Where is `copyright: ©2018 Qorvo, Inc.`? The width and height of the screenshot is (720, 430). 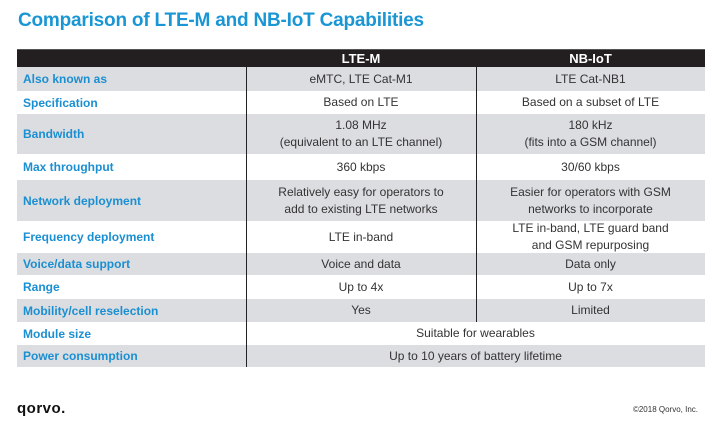 copyright: ©2018 Qorvo, Inc. is located at coordinates (665, 409).